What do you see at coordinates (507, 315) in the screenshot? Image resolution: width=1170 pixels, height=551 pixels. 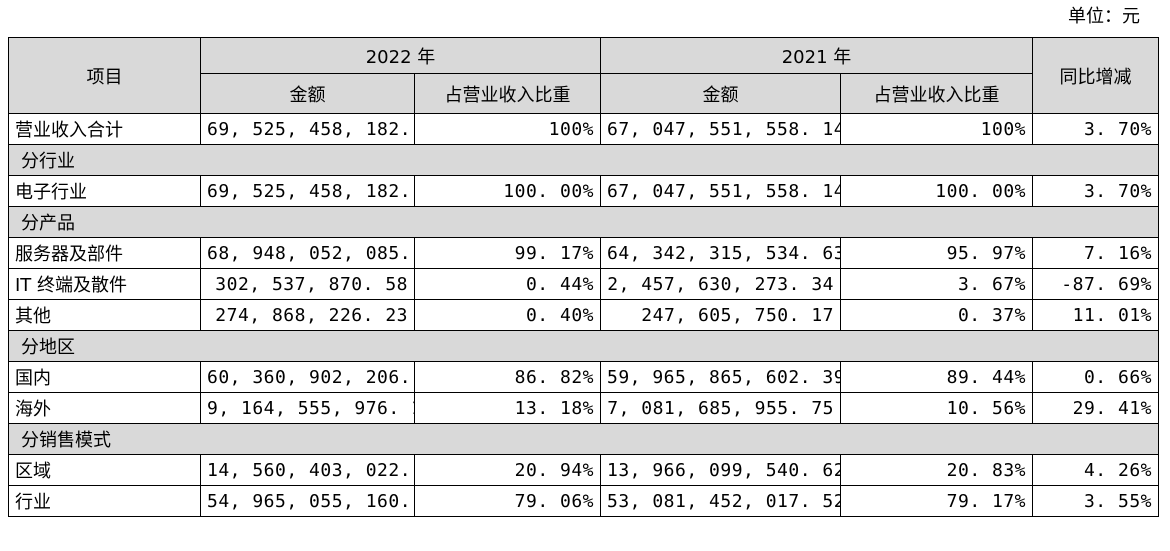 I see `share-2022-cell: 0. 40%` at bounding box center [507, 315].